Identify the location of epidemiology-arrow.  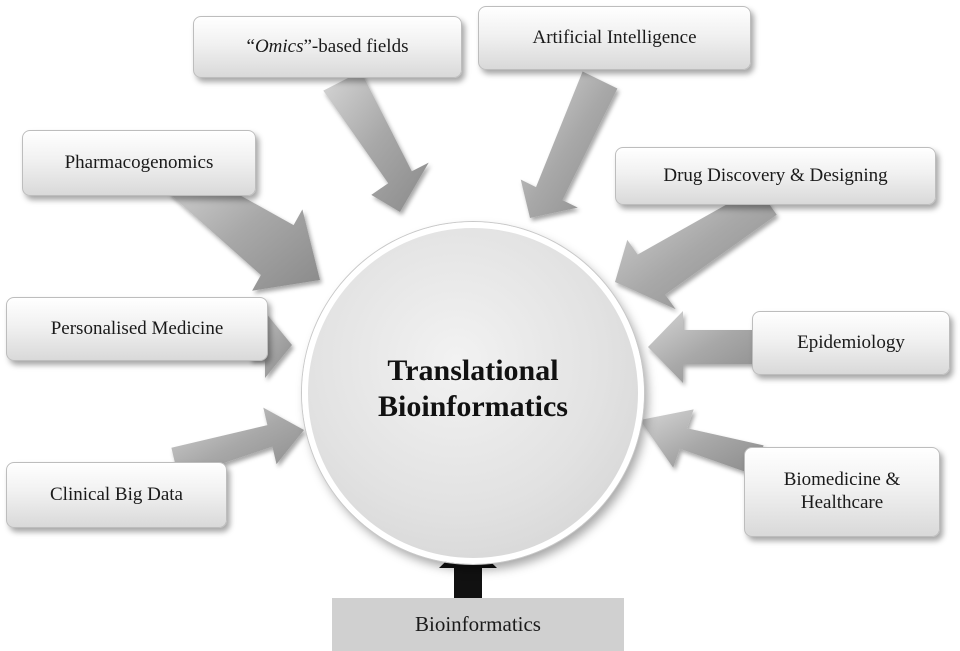
(706, 347).